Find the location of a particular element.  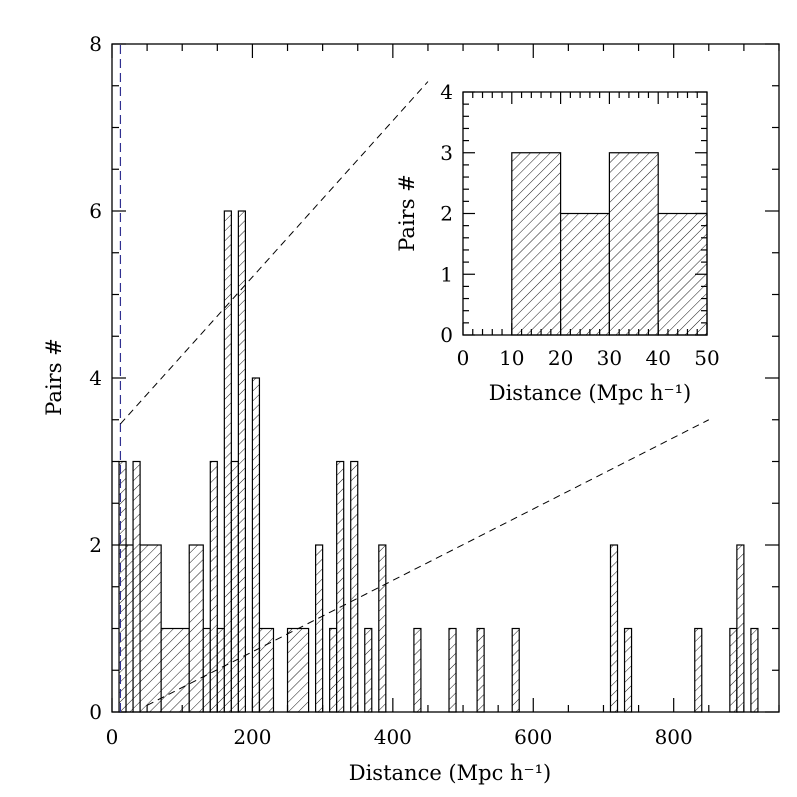

main-y-tick-label: 2 is located at coordinates (95, 545).